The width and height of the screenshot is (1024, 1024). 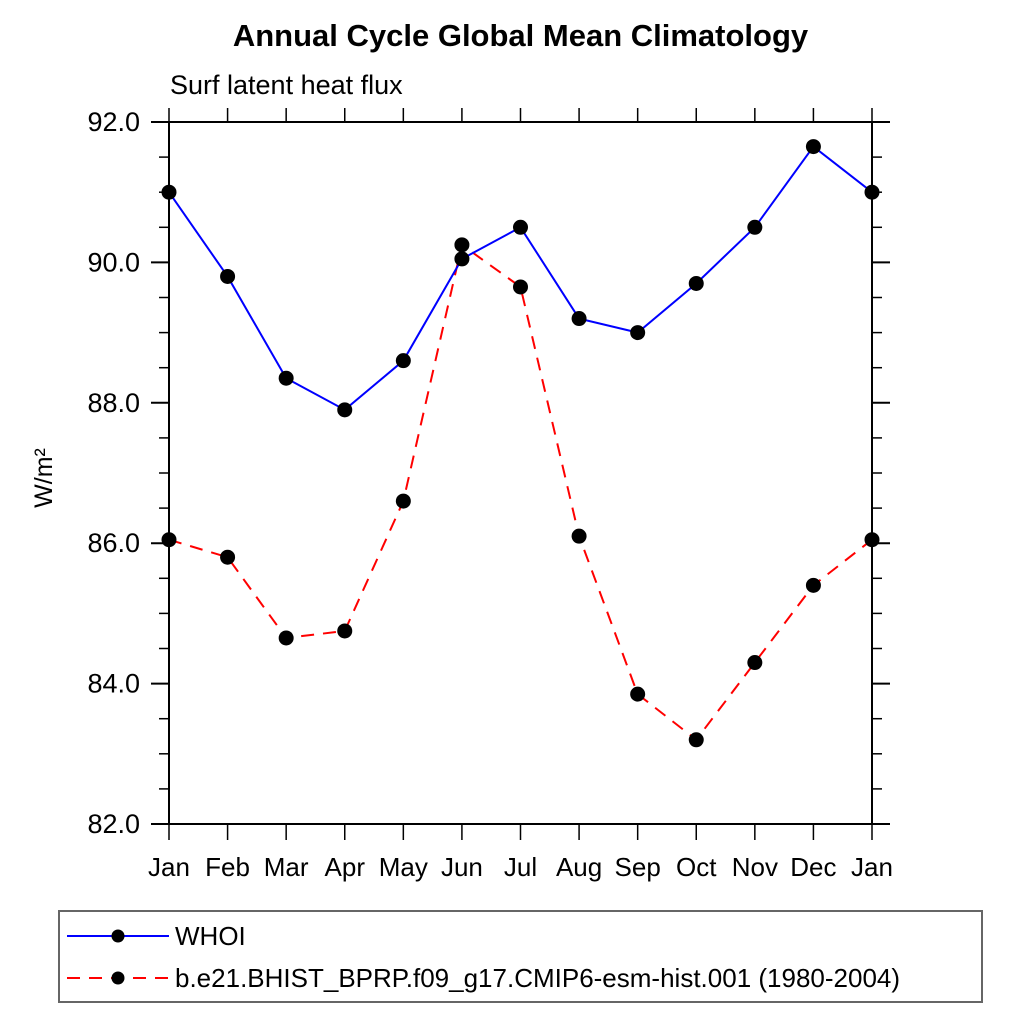 I want to click on chart-title: Annual Cycle Global Mean Climatology, so click(x=520, y=35).